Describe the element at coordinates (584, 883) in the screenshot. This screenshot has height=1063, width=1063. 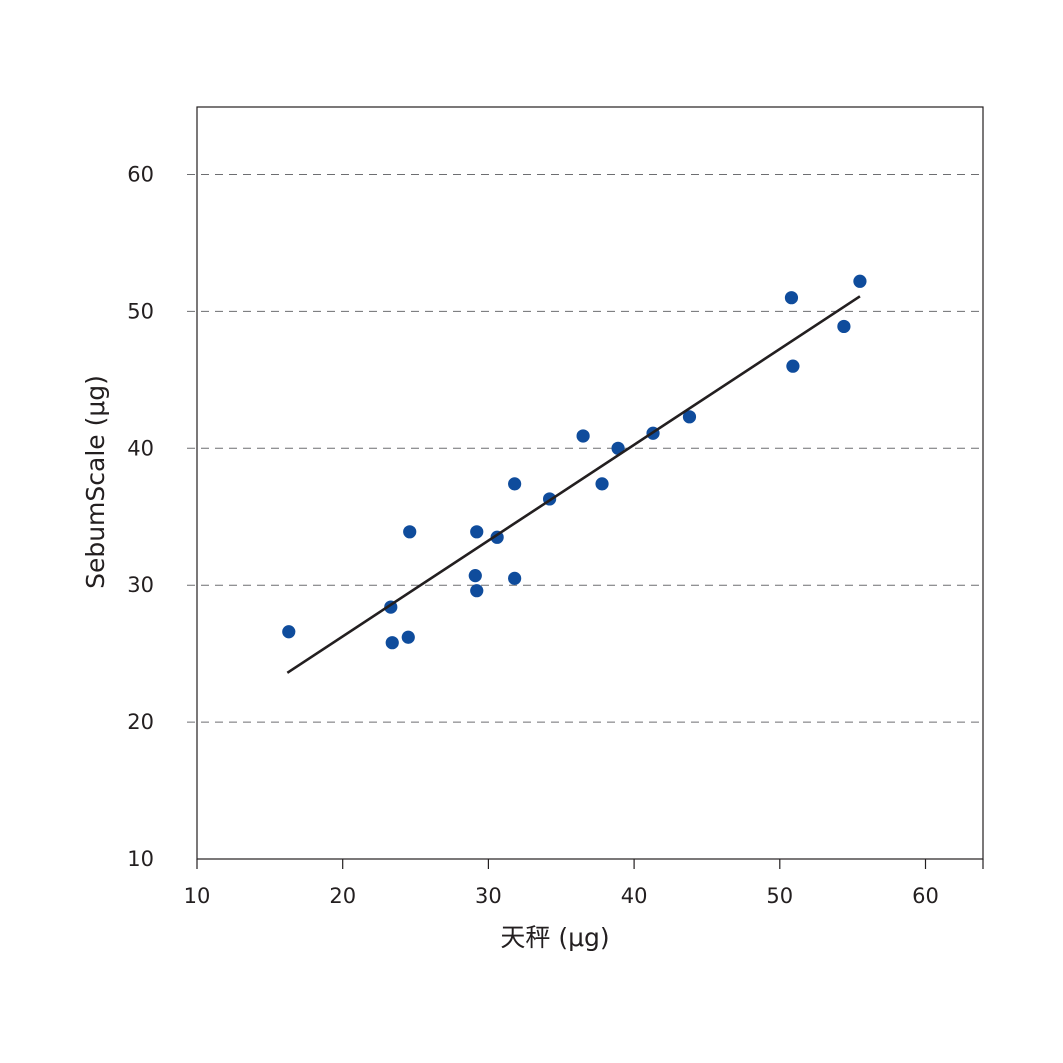
I see `x-axis-ticks: 10 20 30 40 50 60` at that location.